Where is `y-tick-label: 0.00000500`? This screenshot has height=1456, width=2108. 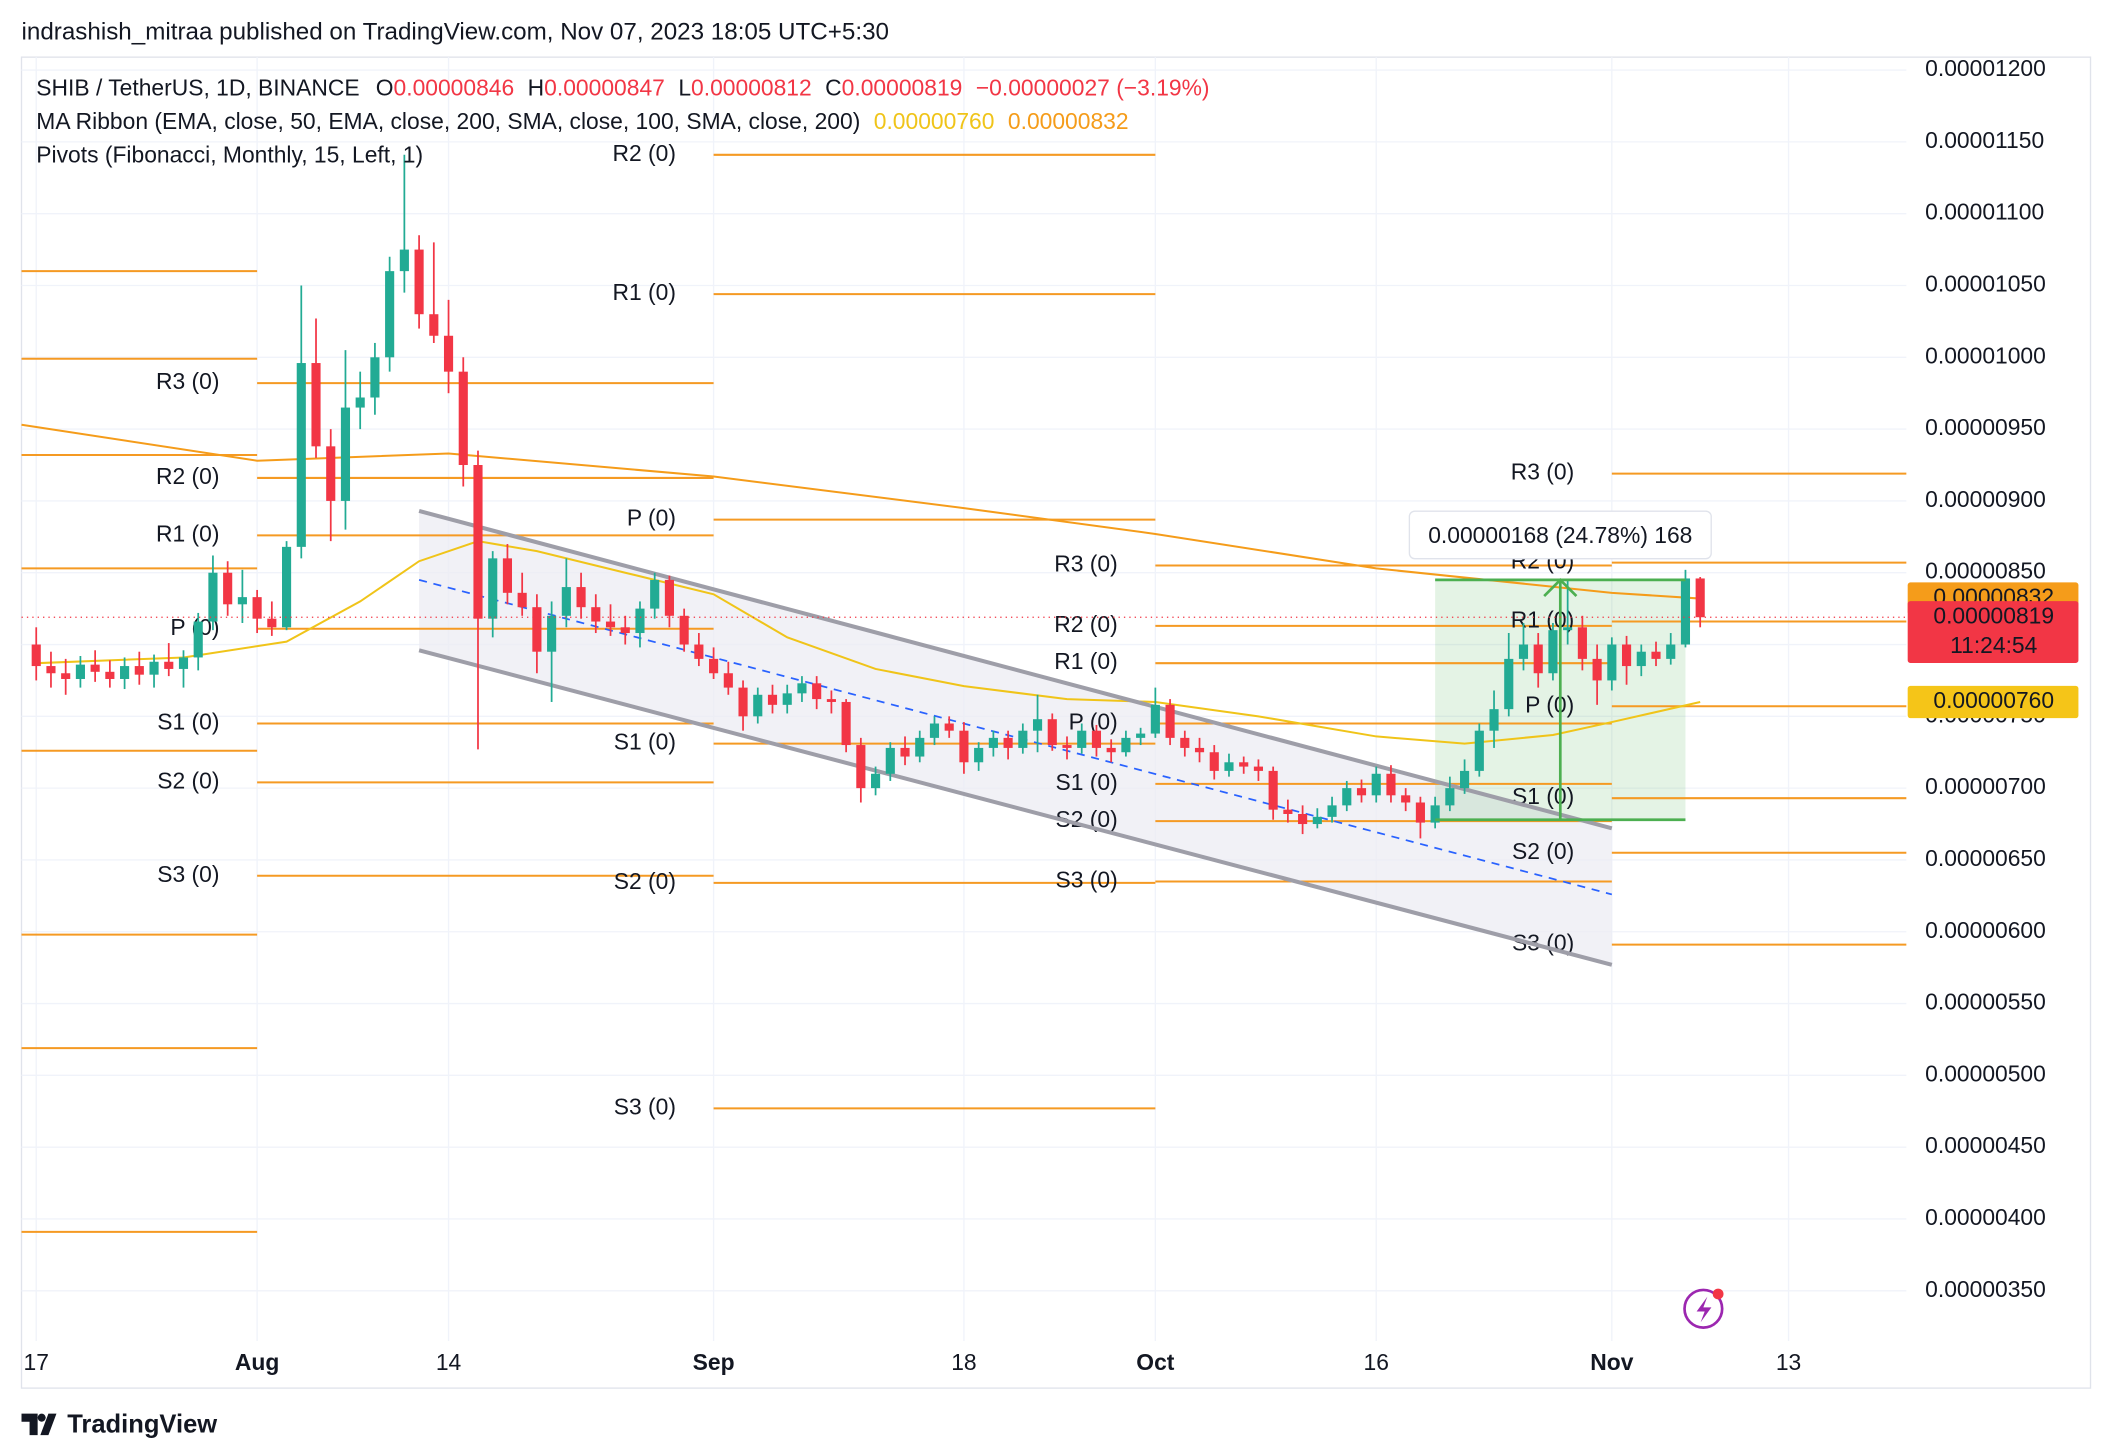
y-tick-label: 0.00000500 is located at coordinates (1985, 1073).